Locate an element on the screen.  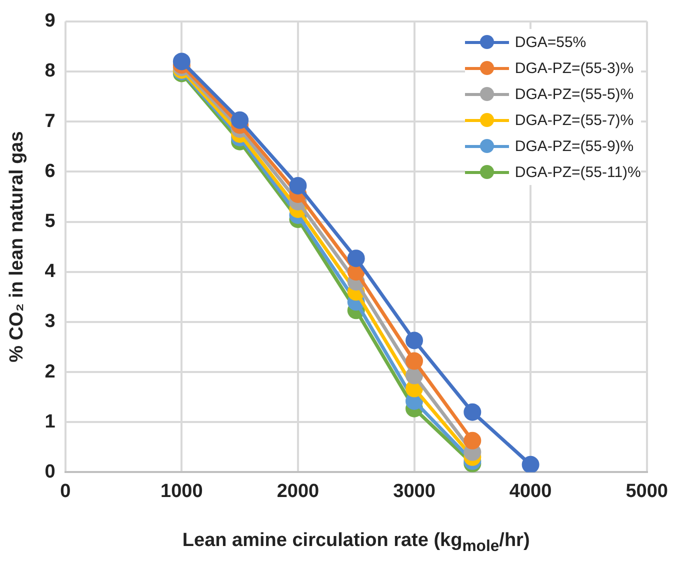
x-tick-label: 0 is located at coordinates (65, 491).